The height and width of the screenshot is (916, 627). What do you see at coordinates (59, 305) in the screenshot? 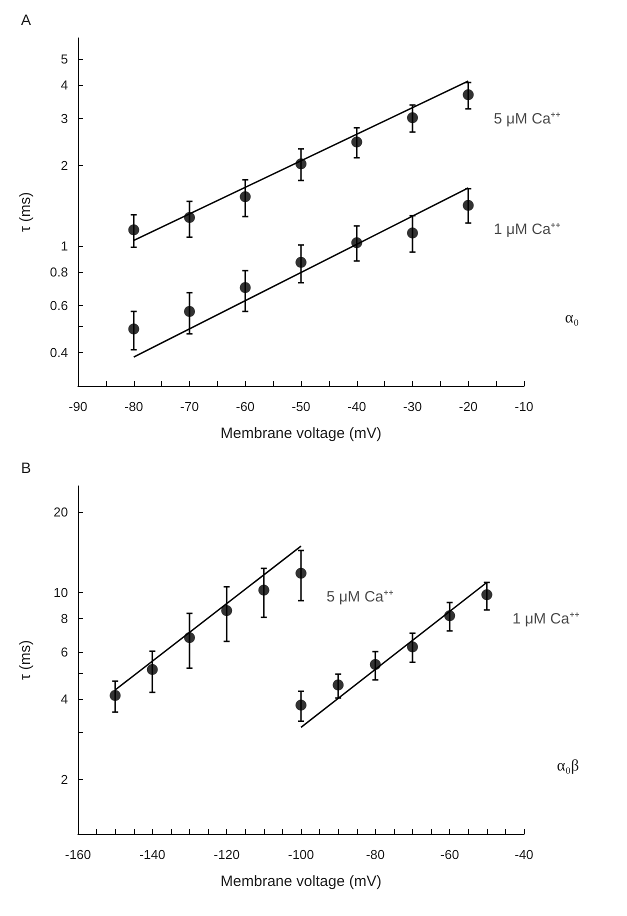
I see `y-tick-label: 0.6` at bounding box center [59, 305].